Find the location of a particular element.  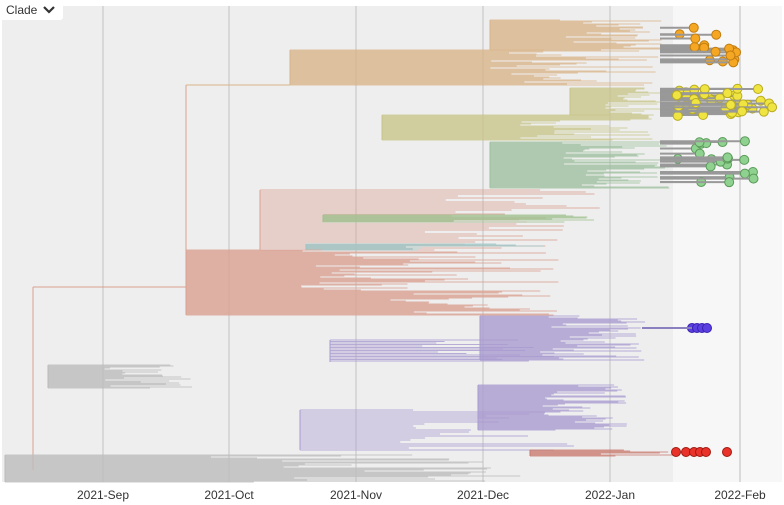

clade-dropdown: Clade is located at coordinates (32, 10).